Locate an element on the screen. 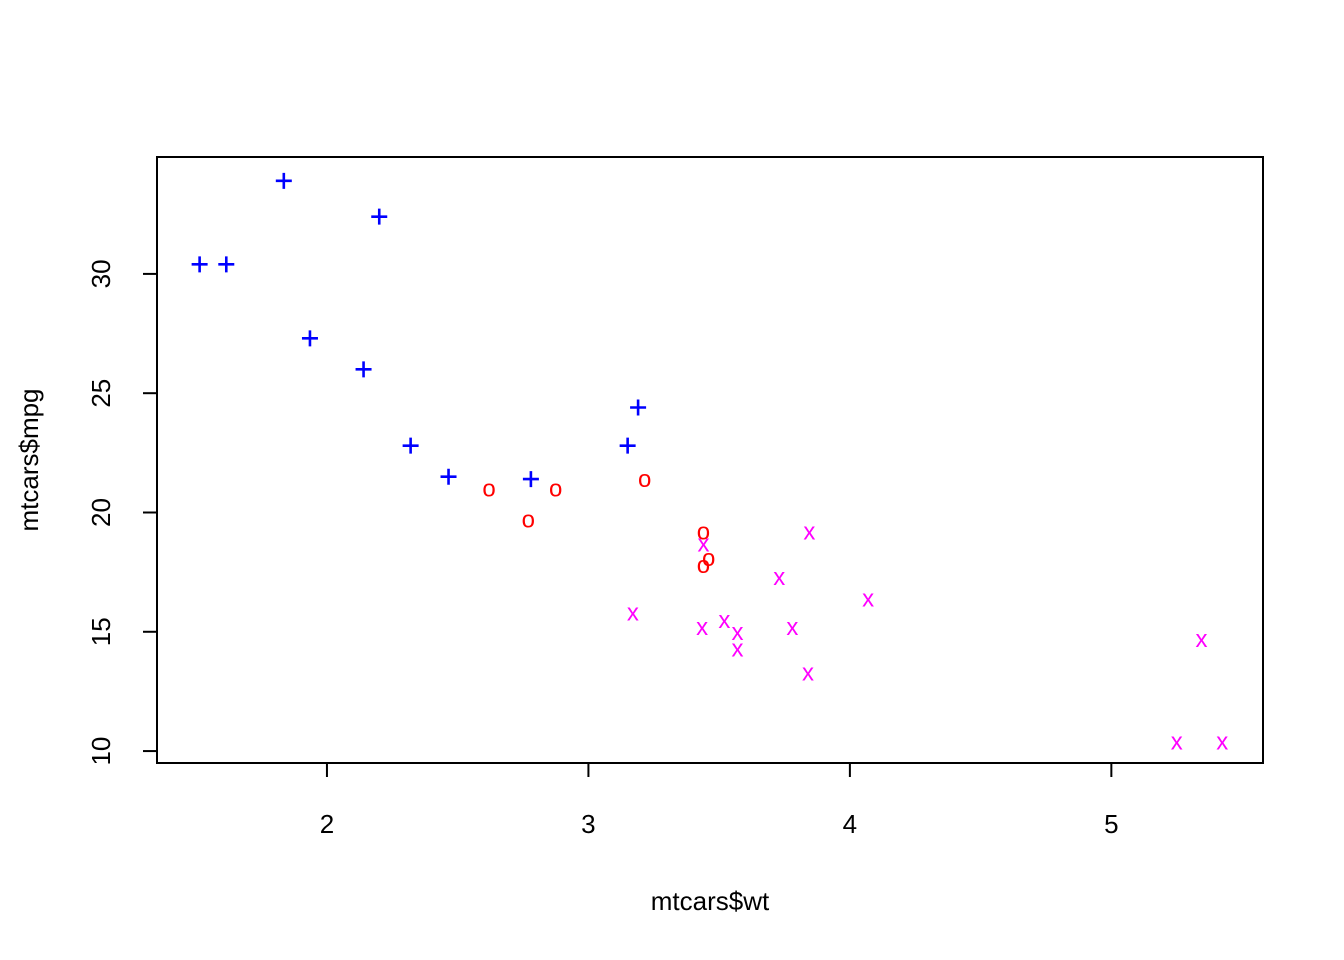 The width and height of the screenshot is (1344, 960). x-tick-label: 5 is located at coordinates (1111, 824).